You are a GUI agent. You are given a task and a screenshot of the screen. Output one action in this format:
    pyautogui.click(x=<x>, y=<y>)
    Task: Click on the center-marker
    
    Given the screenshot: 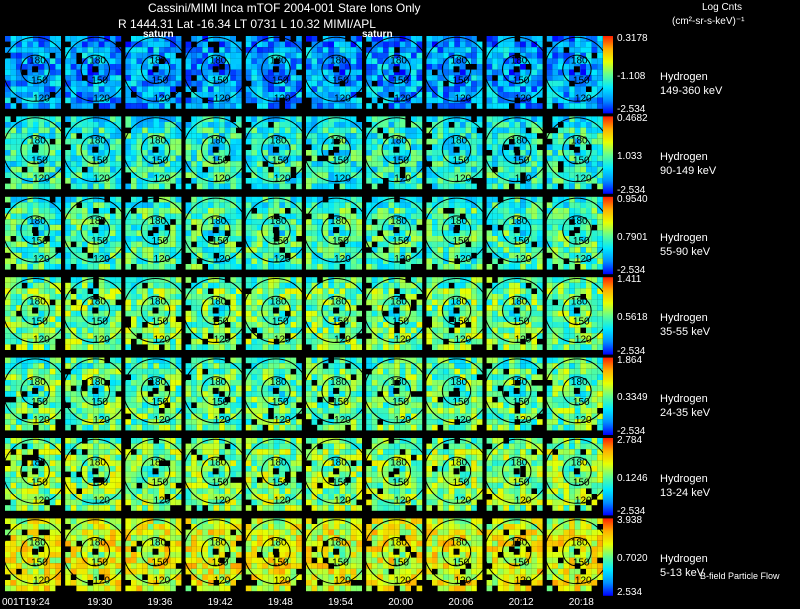 What is the action you would take?
    pyautogui.click(x=275, y=230)
    